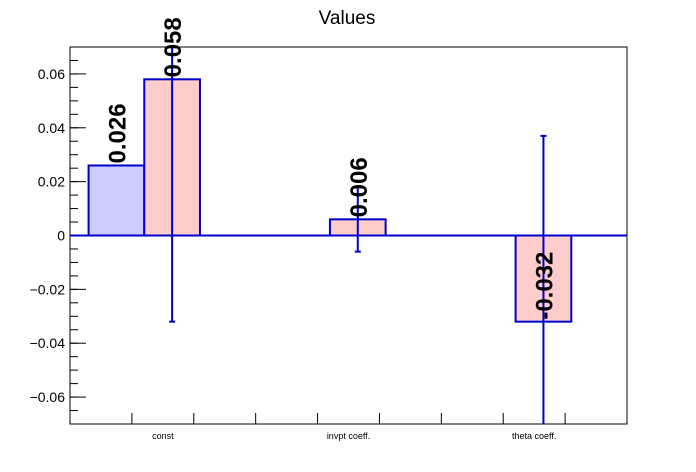  Describe the element at coordinates (348, 436) in the screenshot. I see `x-category-label: invpt coeff.` at that location.